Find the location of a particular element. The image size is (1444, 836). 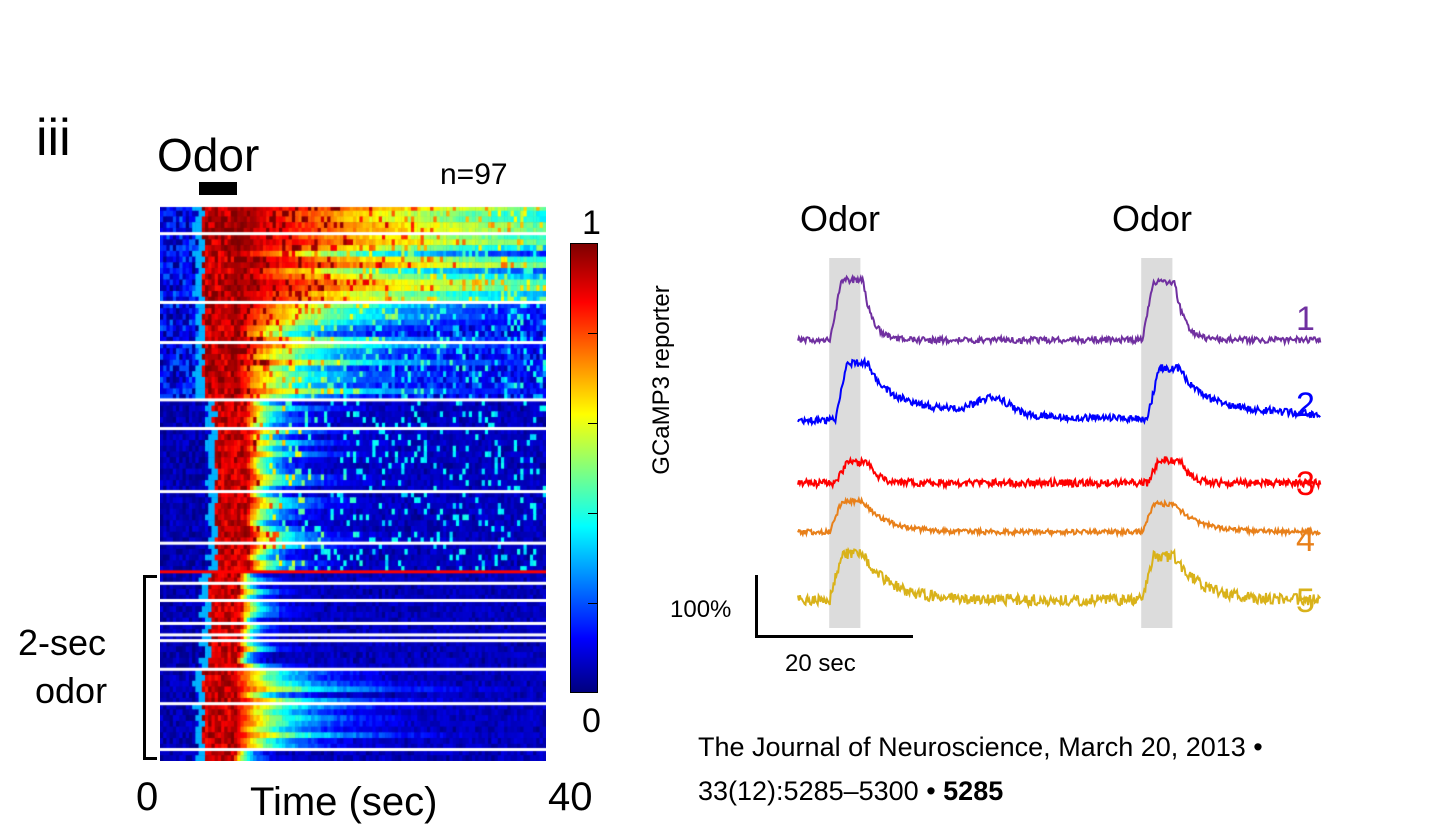

odor-label-2: Odor is located at coordinates (1152, 218).